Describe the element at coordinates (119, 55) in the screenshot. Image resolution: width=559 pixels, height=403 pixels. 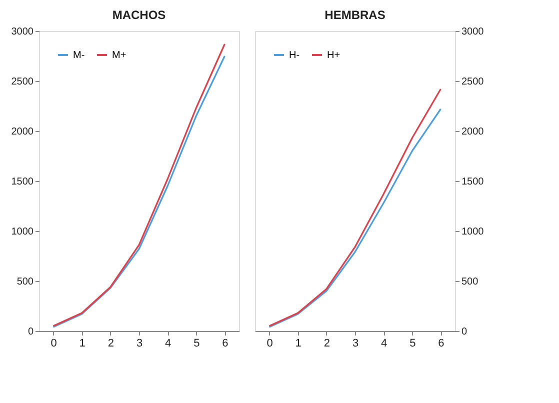
I see `legend-label: M+` at that location.